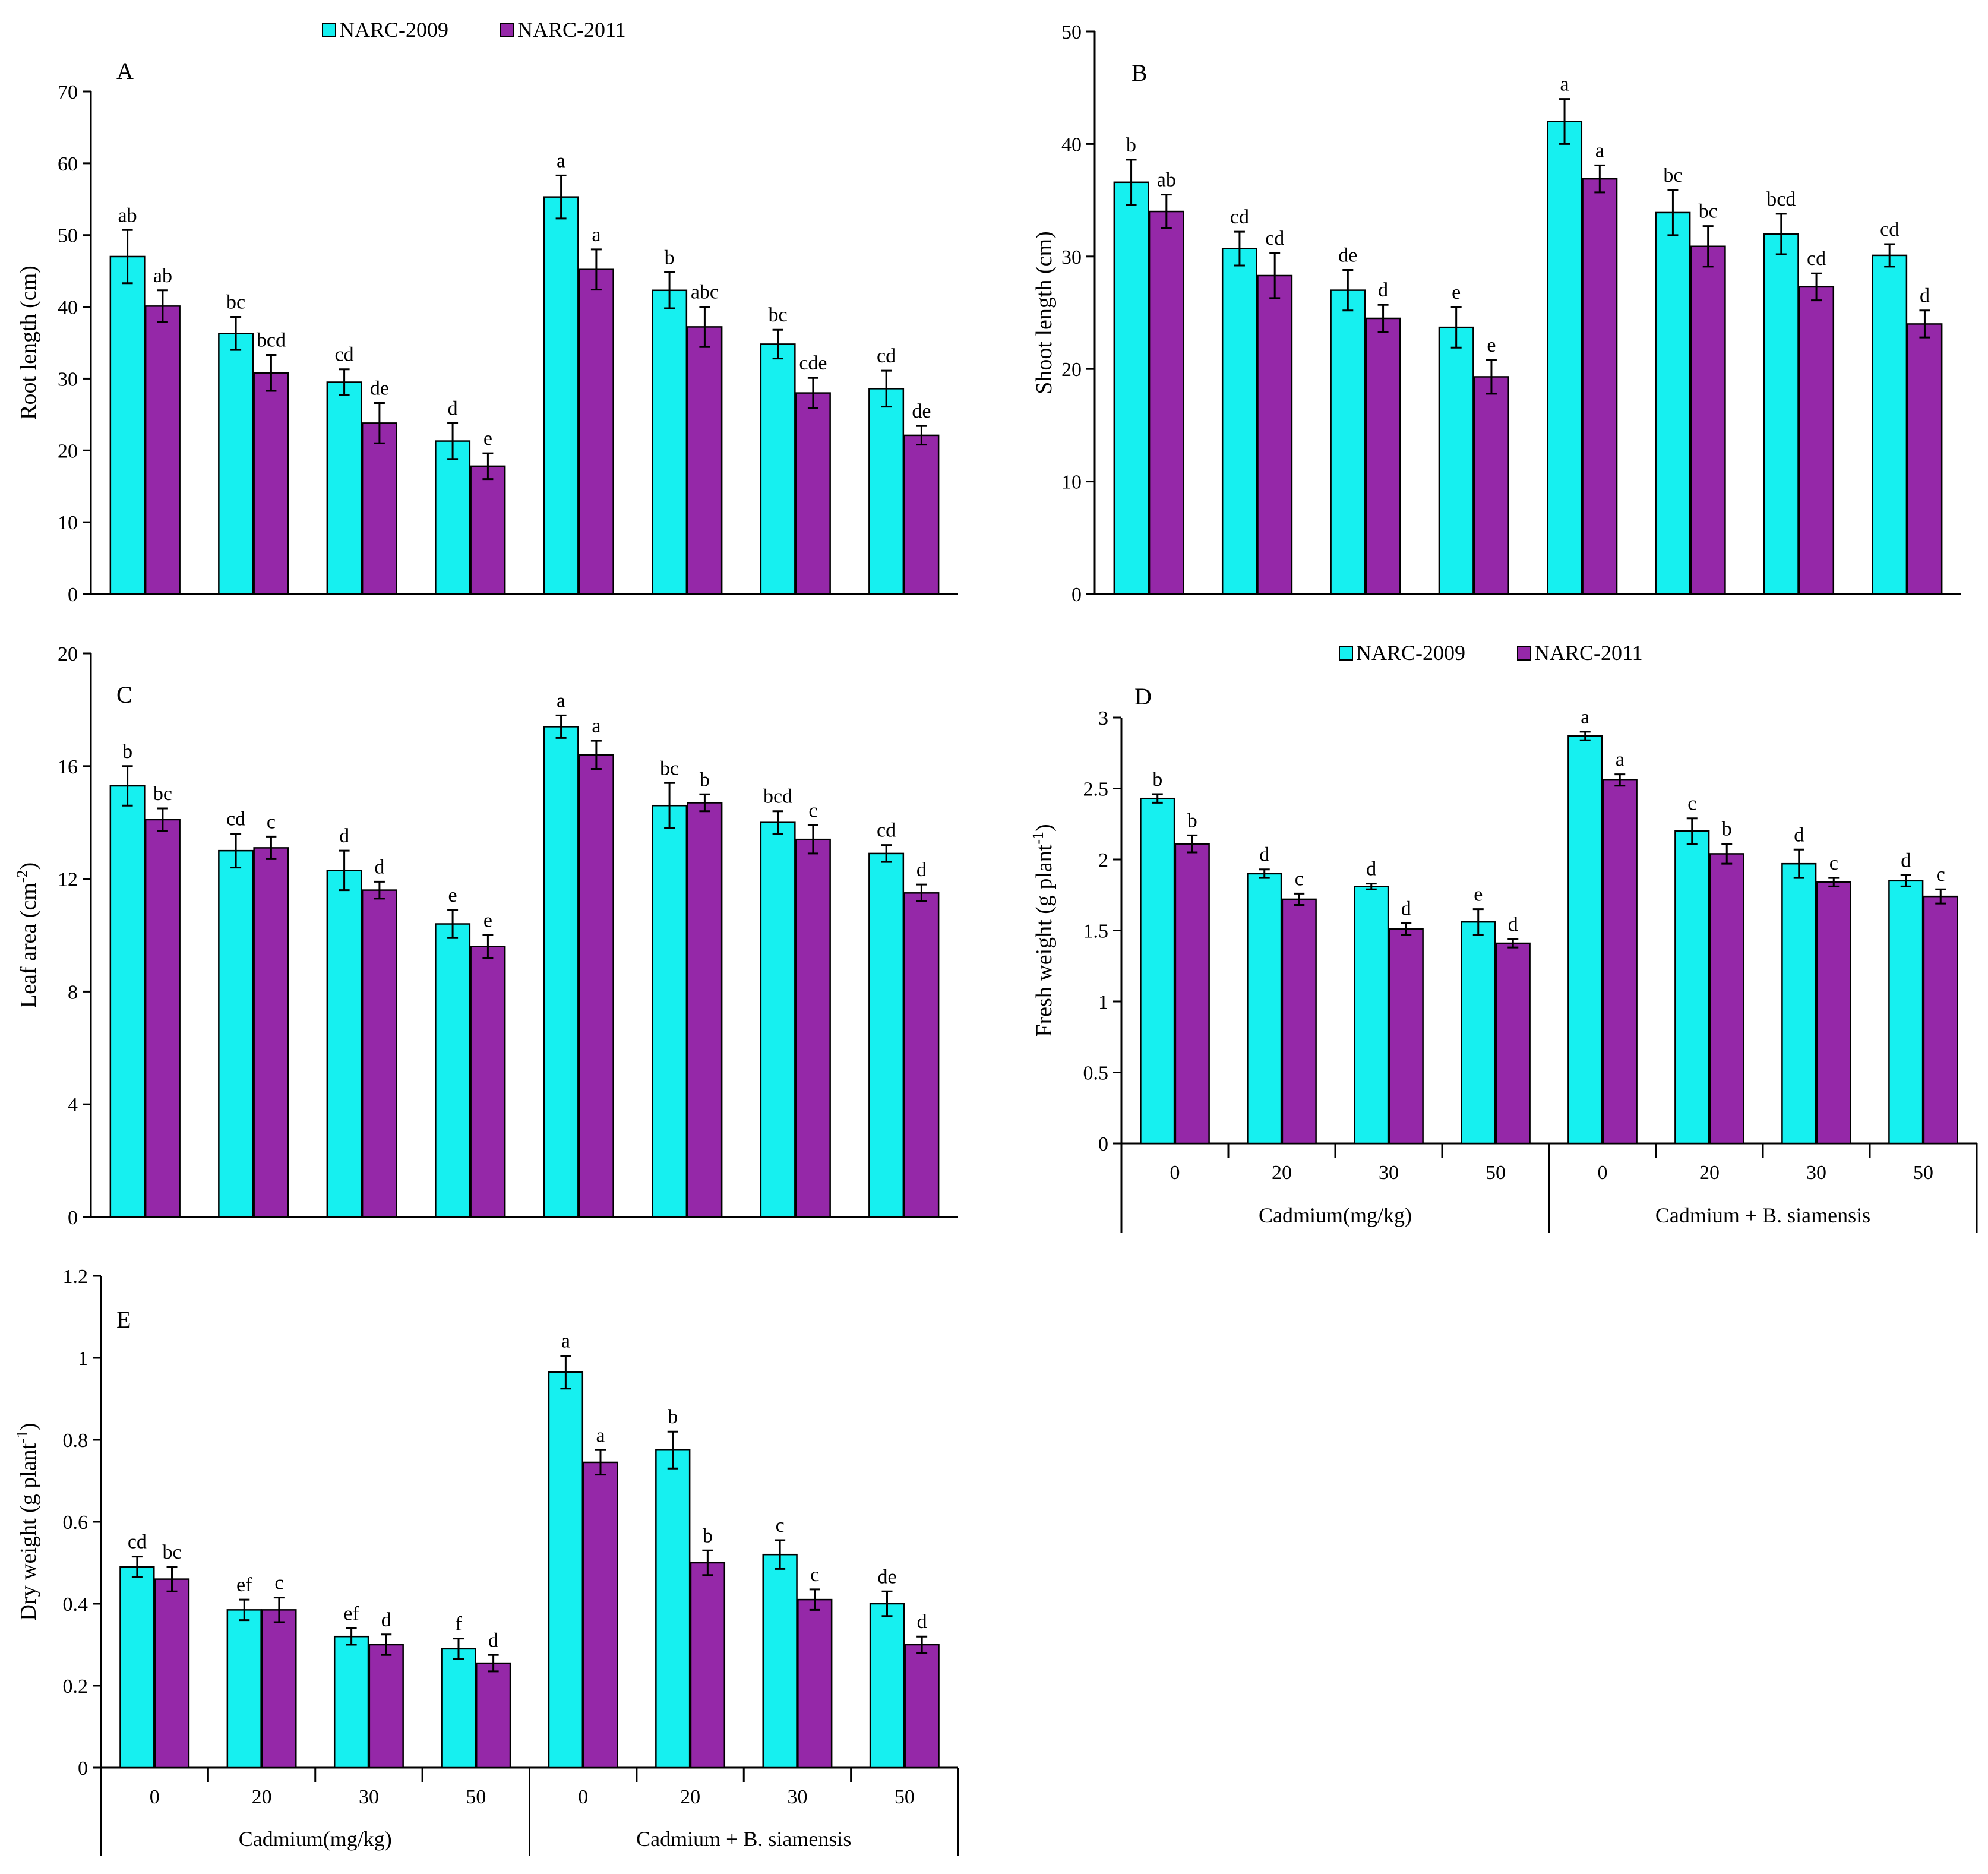  Describe the element at coordinates (797, 1797) in the screenshot. I see `x-category-label: 30` at that location.